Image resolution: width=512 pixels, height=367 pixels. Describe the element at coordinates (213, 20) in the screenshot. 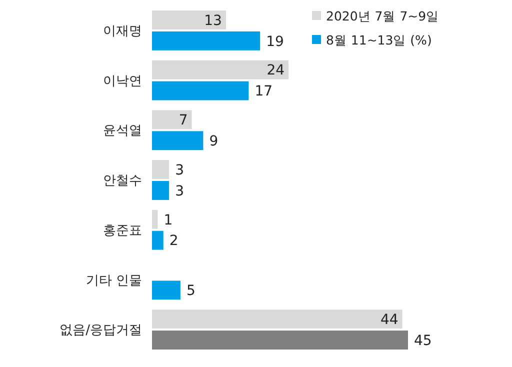

I see `data-label: 13` at that location.